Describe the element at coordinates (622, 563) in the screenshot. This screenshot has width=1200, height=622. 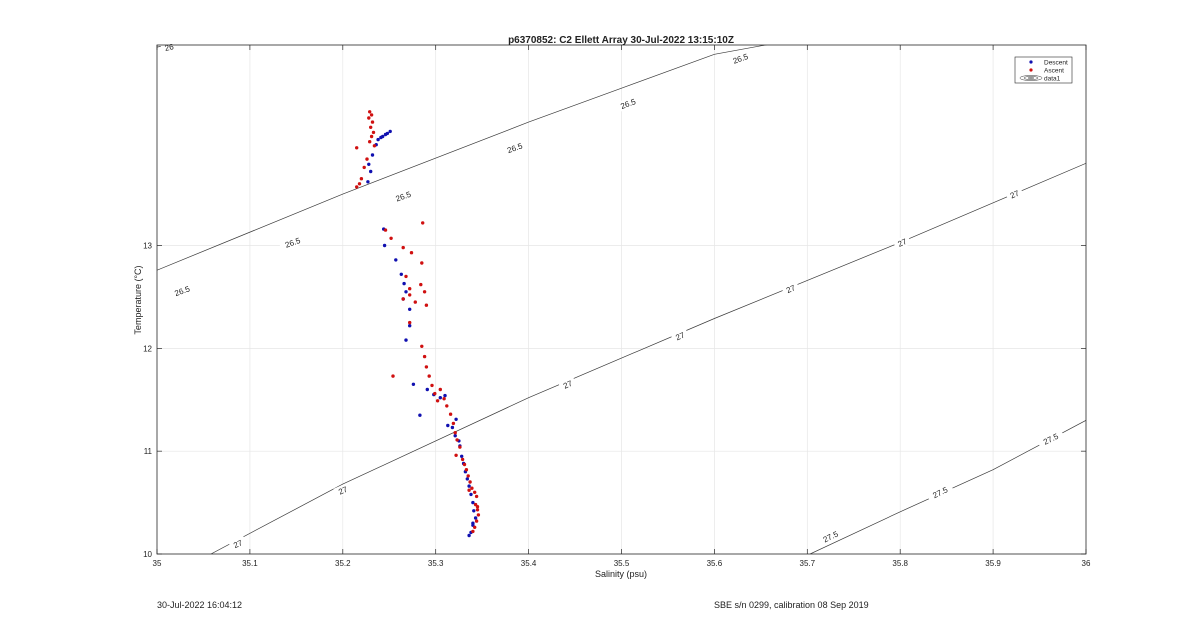
I see `x-tick-label: 35.5` at that location.